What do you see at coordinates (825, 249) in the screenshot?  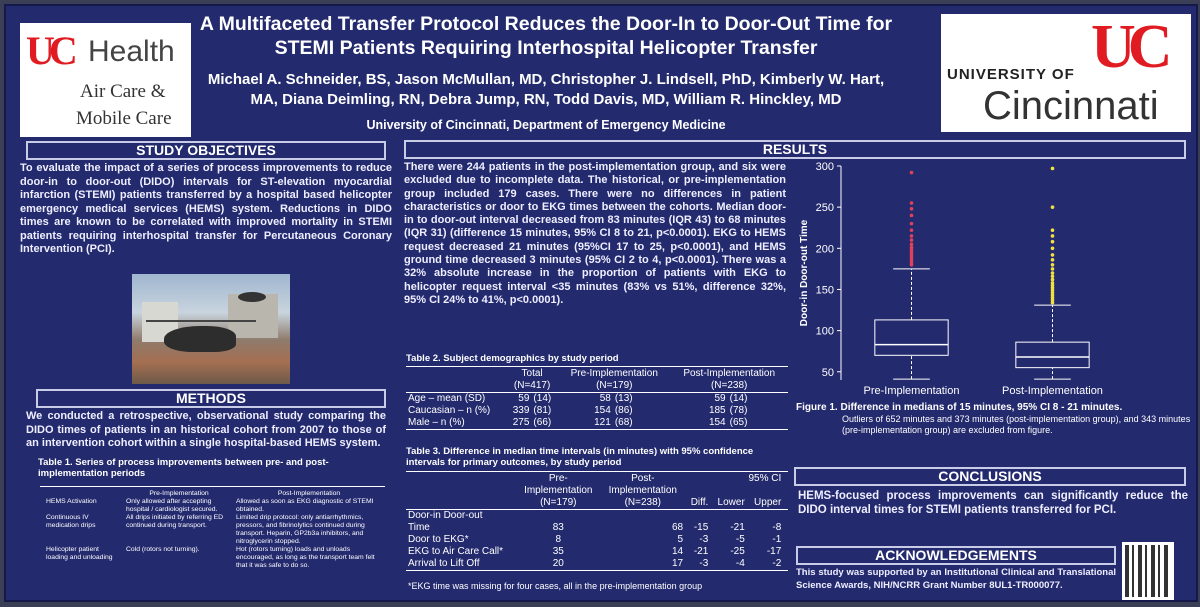 I see `y-tick-label: 200` at bounding box center [825, 249].